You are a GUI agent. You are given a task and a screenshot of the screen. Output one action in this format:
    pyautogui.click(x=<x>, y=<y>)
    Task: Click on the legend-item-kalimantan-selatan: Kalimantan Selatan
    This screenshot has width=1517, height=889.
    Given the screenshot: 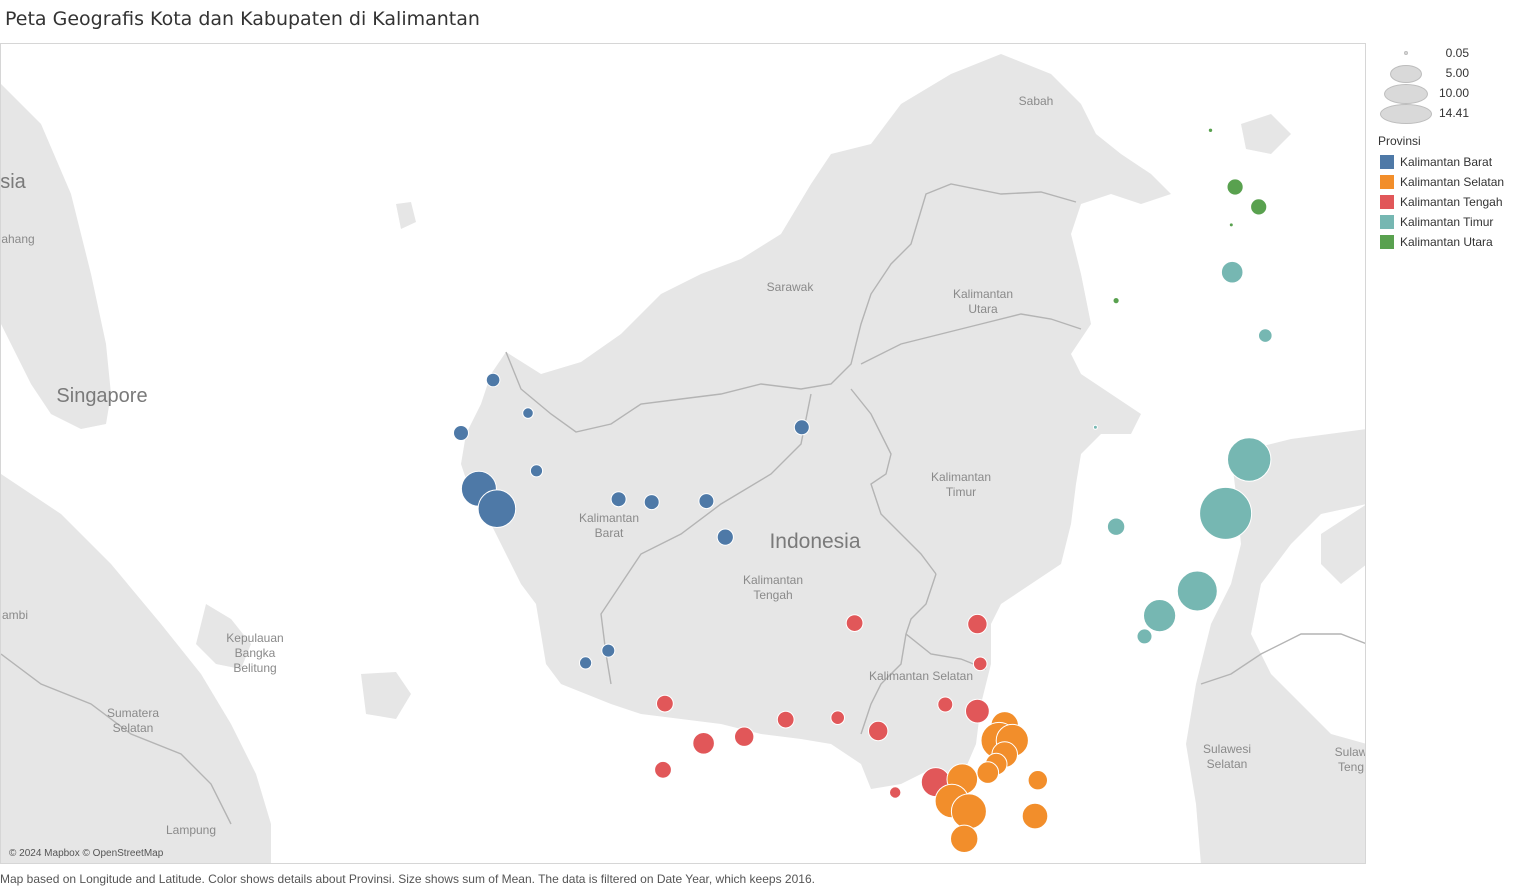 What is the action you would take?
    pyautogui.click(x=1448, y=182)
    